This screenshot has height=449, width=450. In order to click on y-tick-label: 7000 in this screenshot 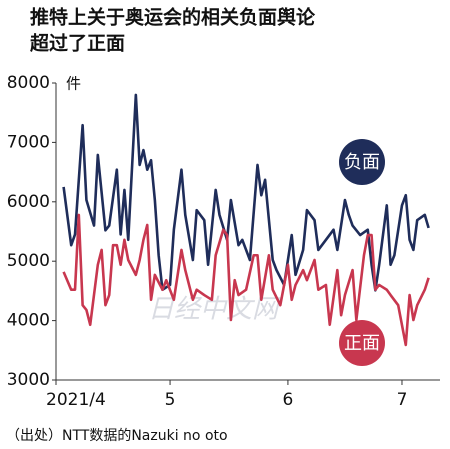, I will do `click(28, 142)`.